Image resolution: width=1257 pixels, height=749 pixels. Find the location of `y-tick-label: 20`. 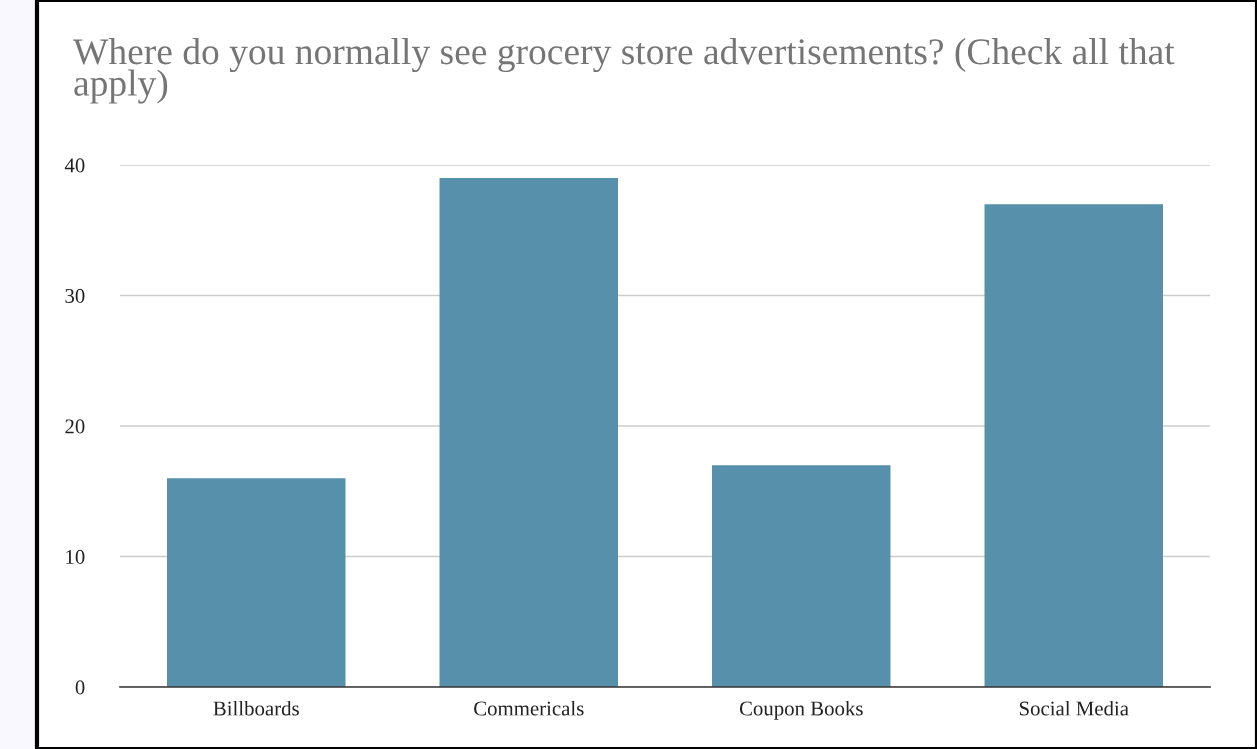

y-tick-label: 20 is located at coordinates (75, 426).